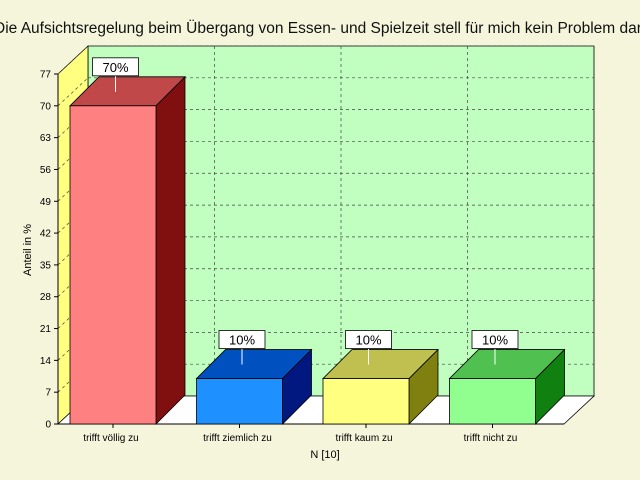 Image resolution: width=640 pixels, height=480 pixels. I want to click on y-tick-label: 42, so click(46, 234).